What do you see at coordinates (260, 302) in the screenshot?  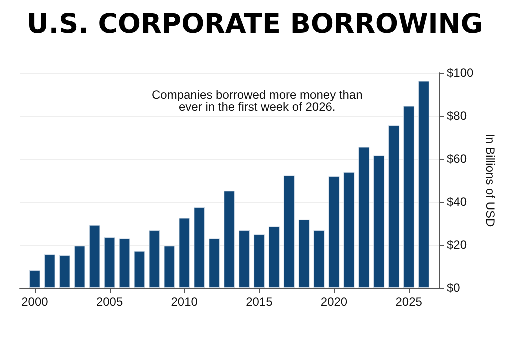 I see `x-tick-label: 2015` at bounding box center [260, 302].